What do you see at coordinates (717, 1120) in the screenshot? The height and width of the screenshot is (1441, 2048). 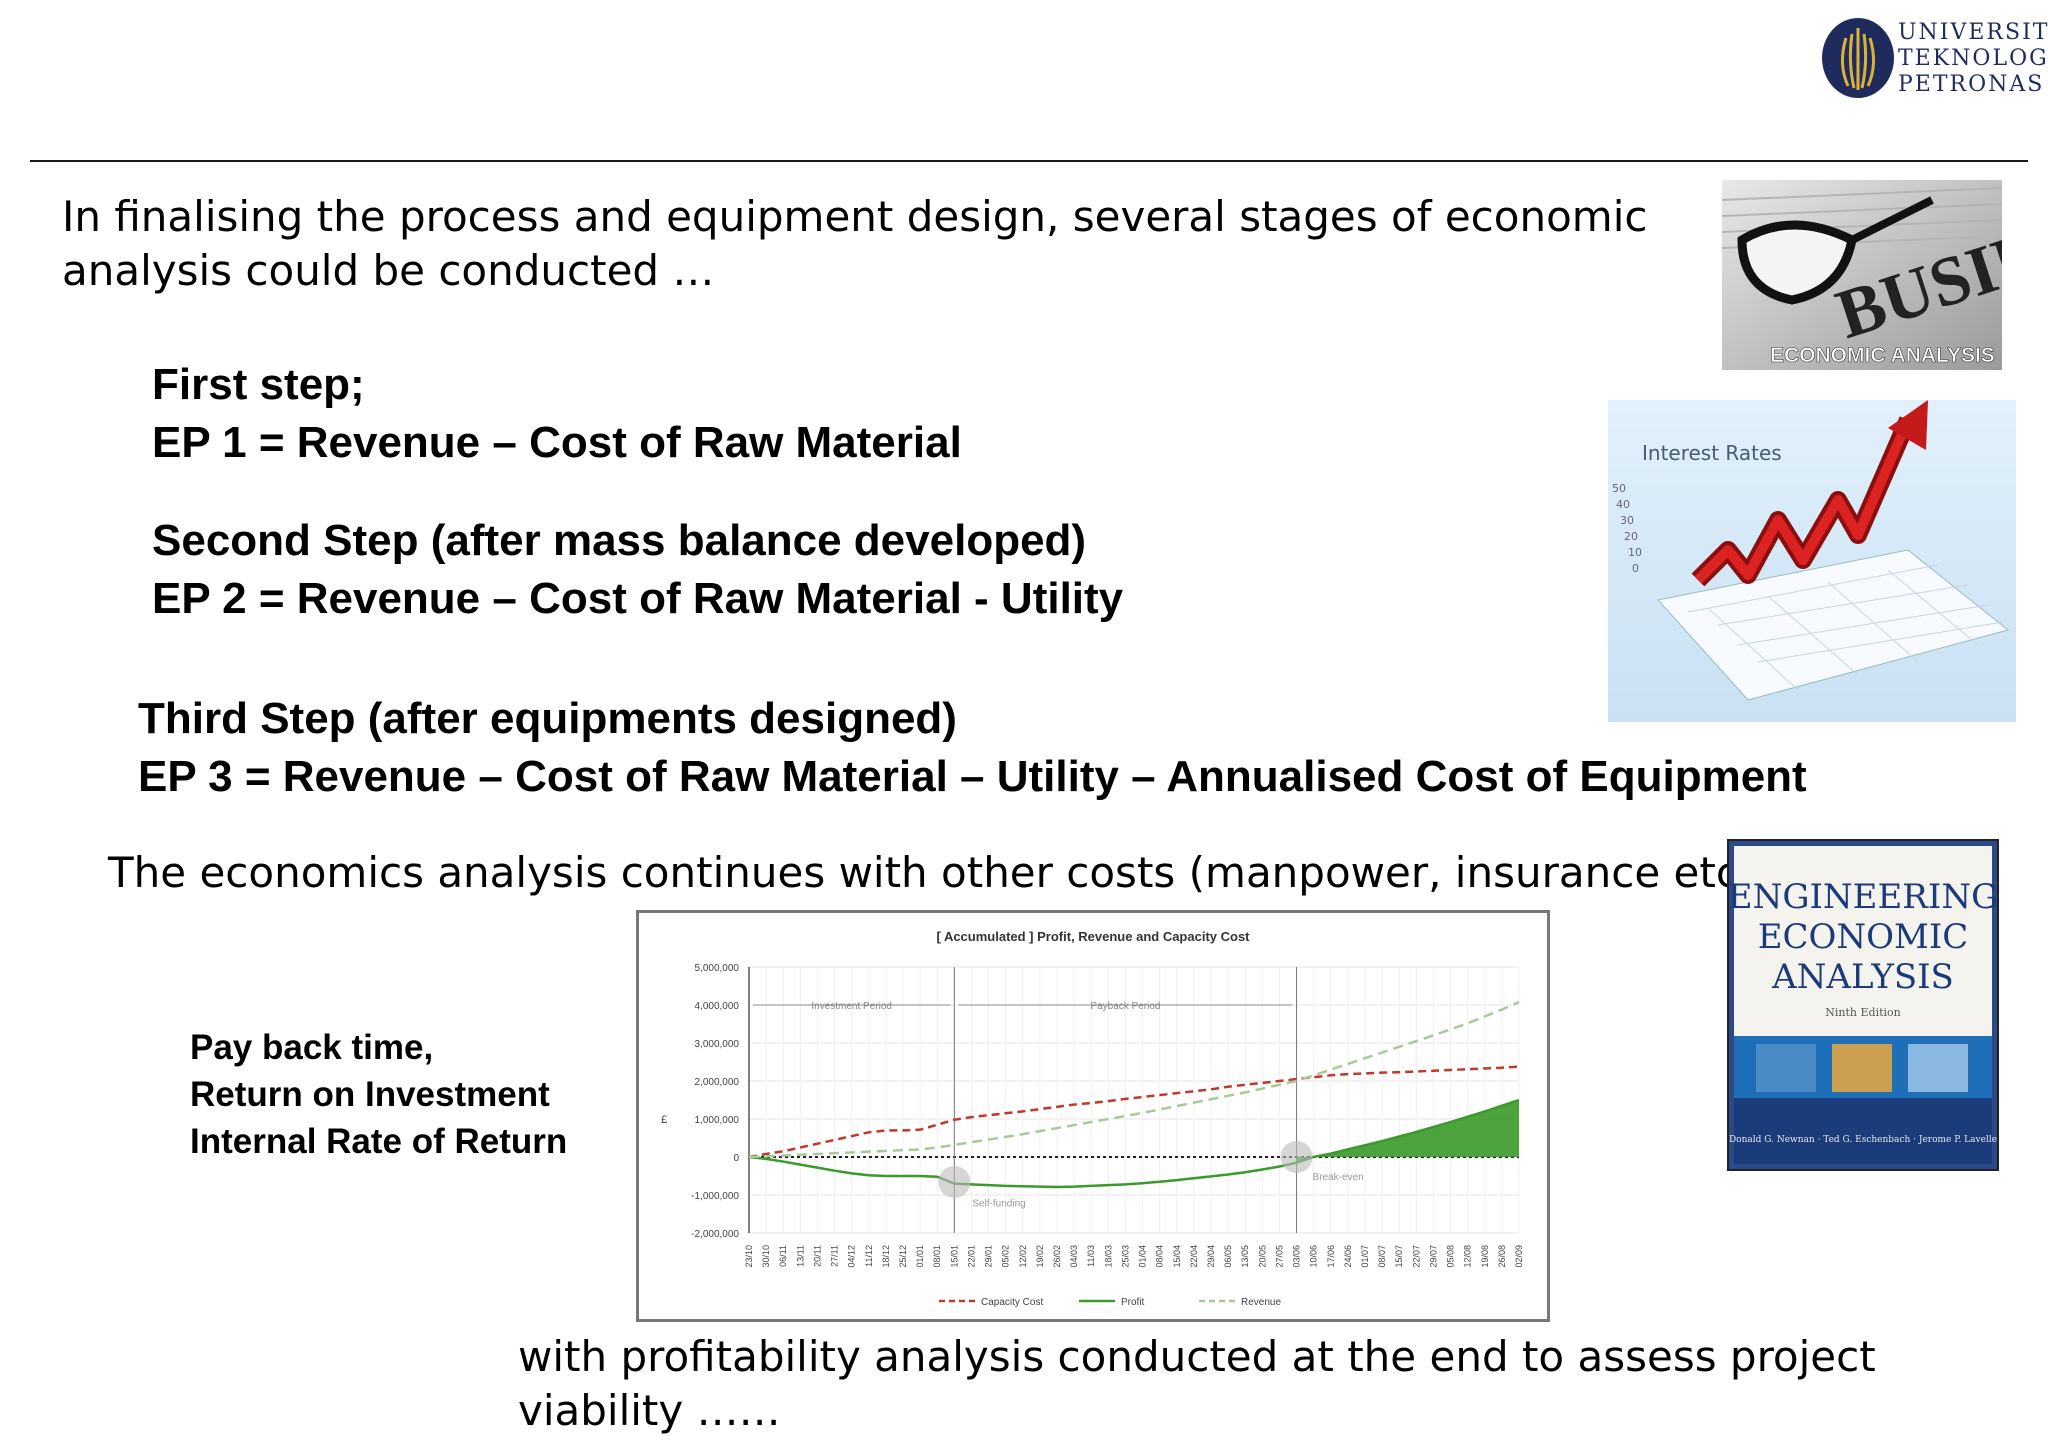 I see `y-tick-label: 1,000,000` at bounding box center [717, 1120].